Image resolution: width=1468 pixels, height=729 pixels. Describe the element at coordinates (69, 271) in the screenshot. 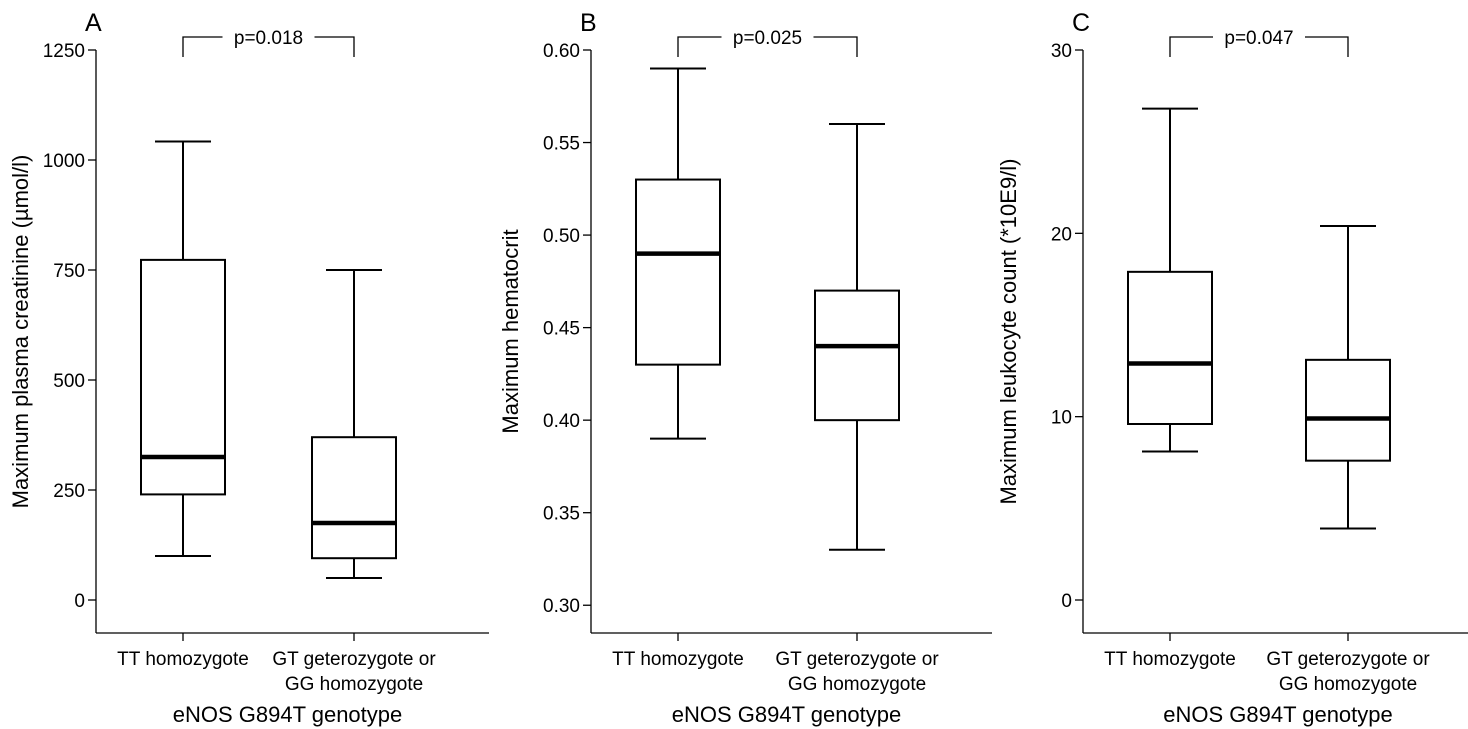

I see `y-tick-label: 750` at that location.